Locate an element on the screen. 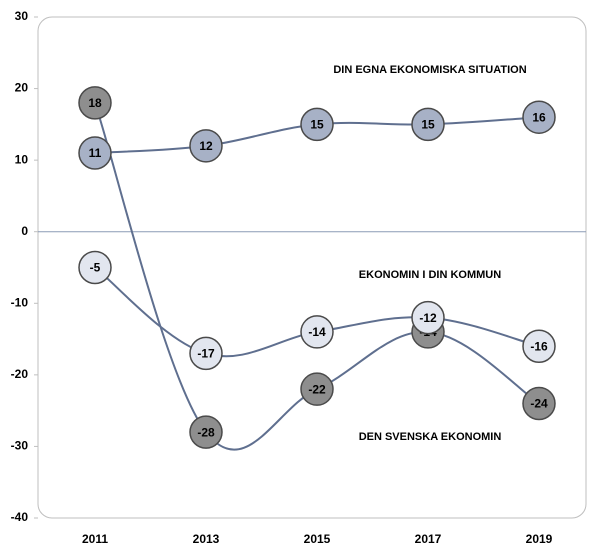  value-label: -14 is located at coordinates (317, 332).